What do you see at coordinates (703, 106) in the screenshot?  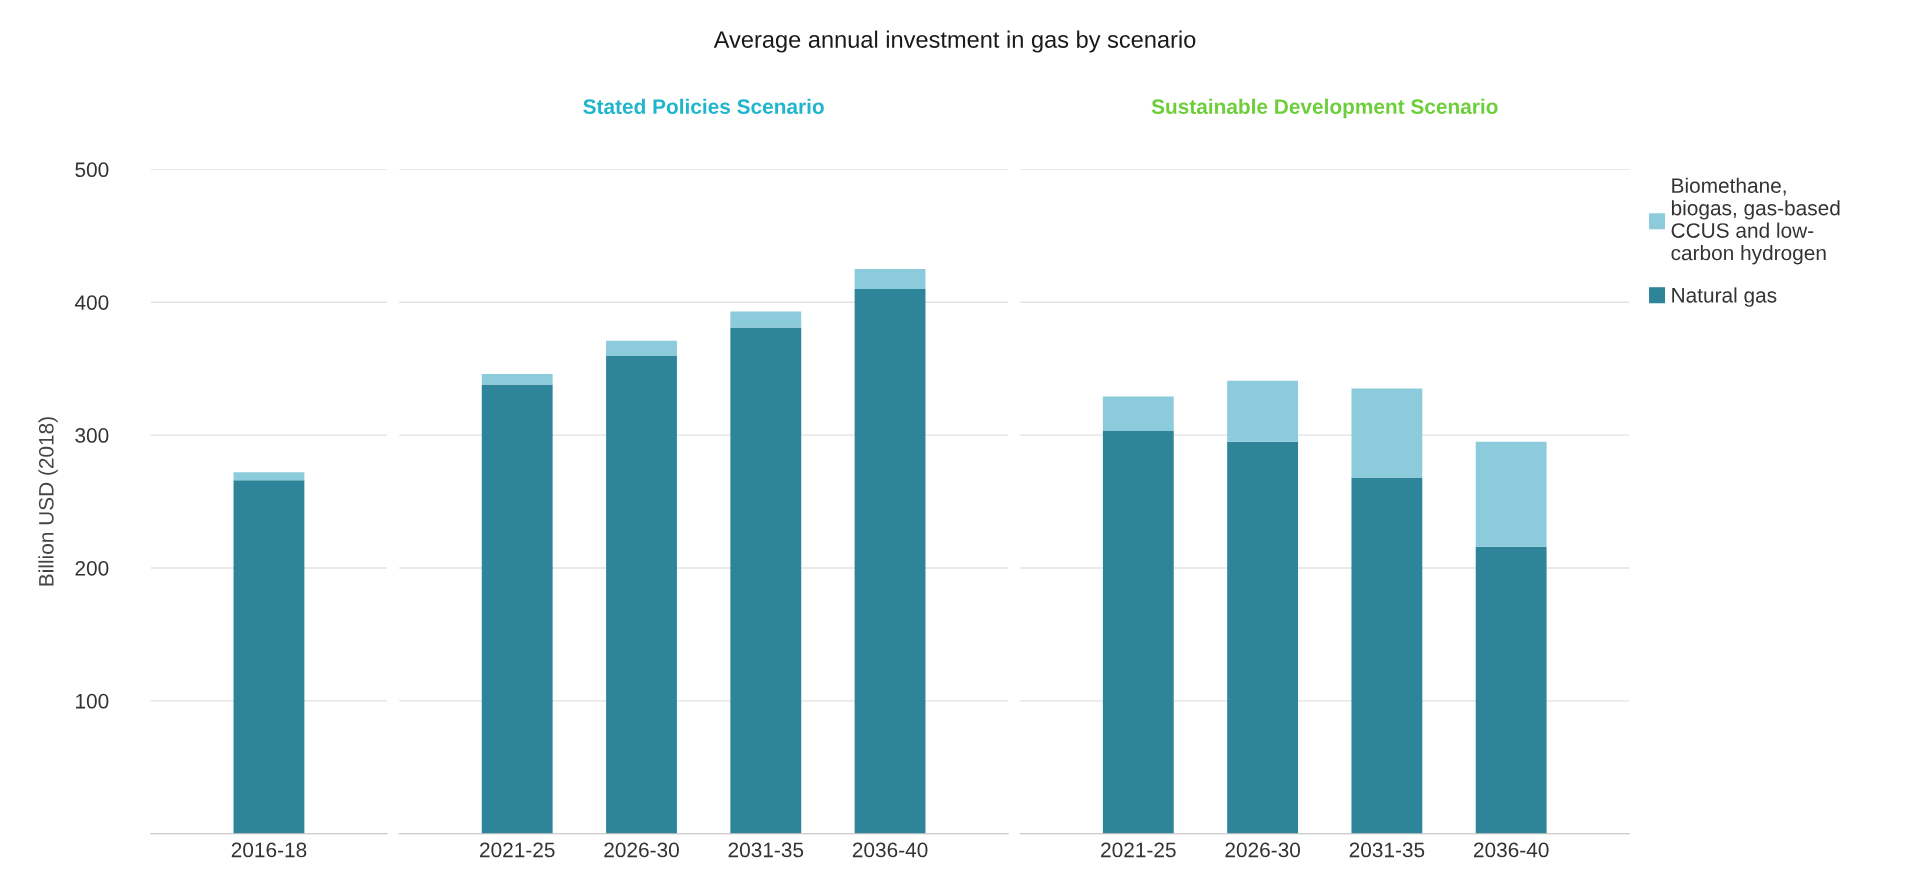 I see `chart-subtitle: Stated Policies Scenario` at bounding box center [703, 106].